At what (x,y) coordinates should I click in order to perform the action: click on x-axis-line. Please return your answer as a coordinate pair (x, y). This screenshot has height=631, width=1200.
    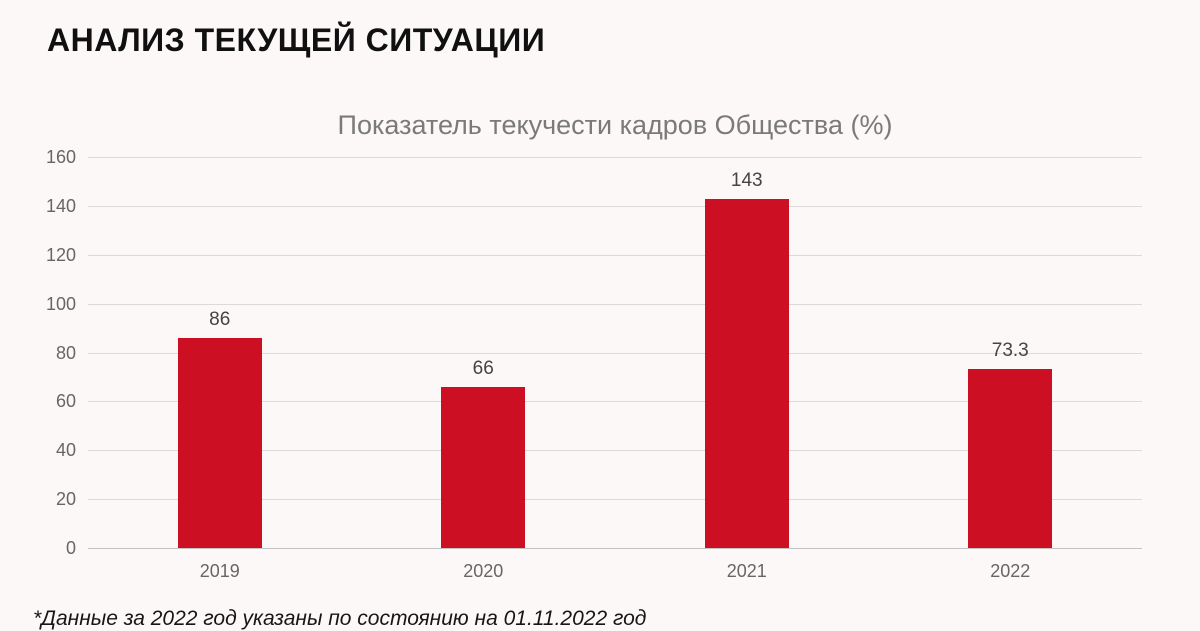
    Looking at the image, I should click on (615, 548).